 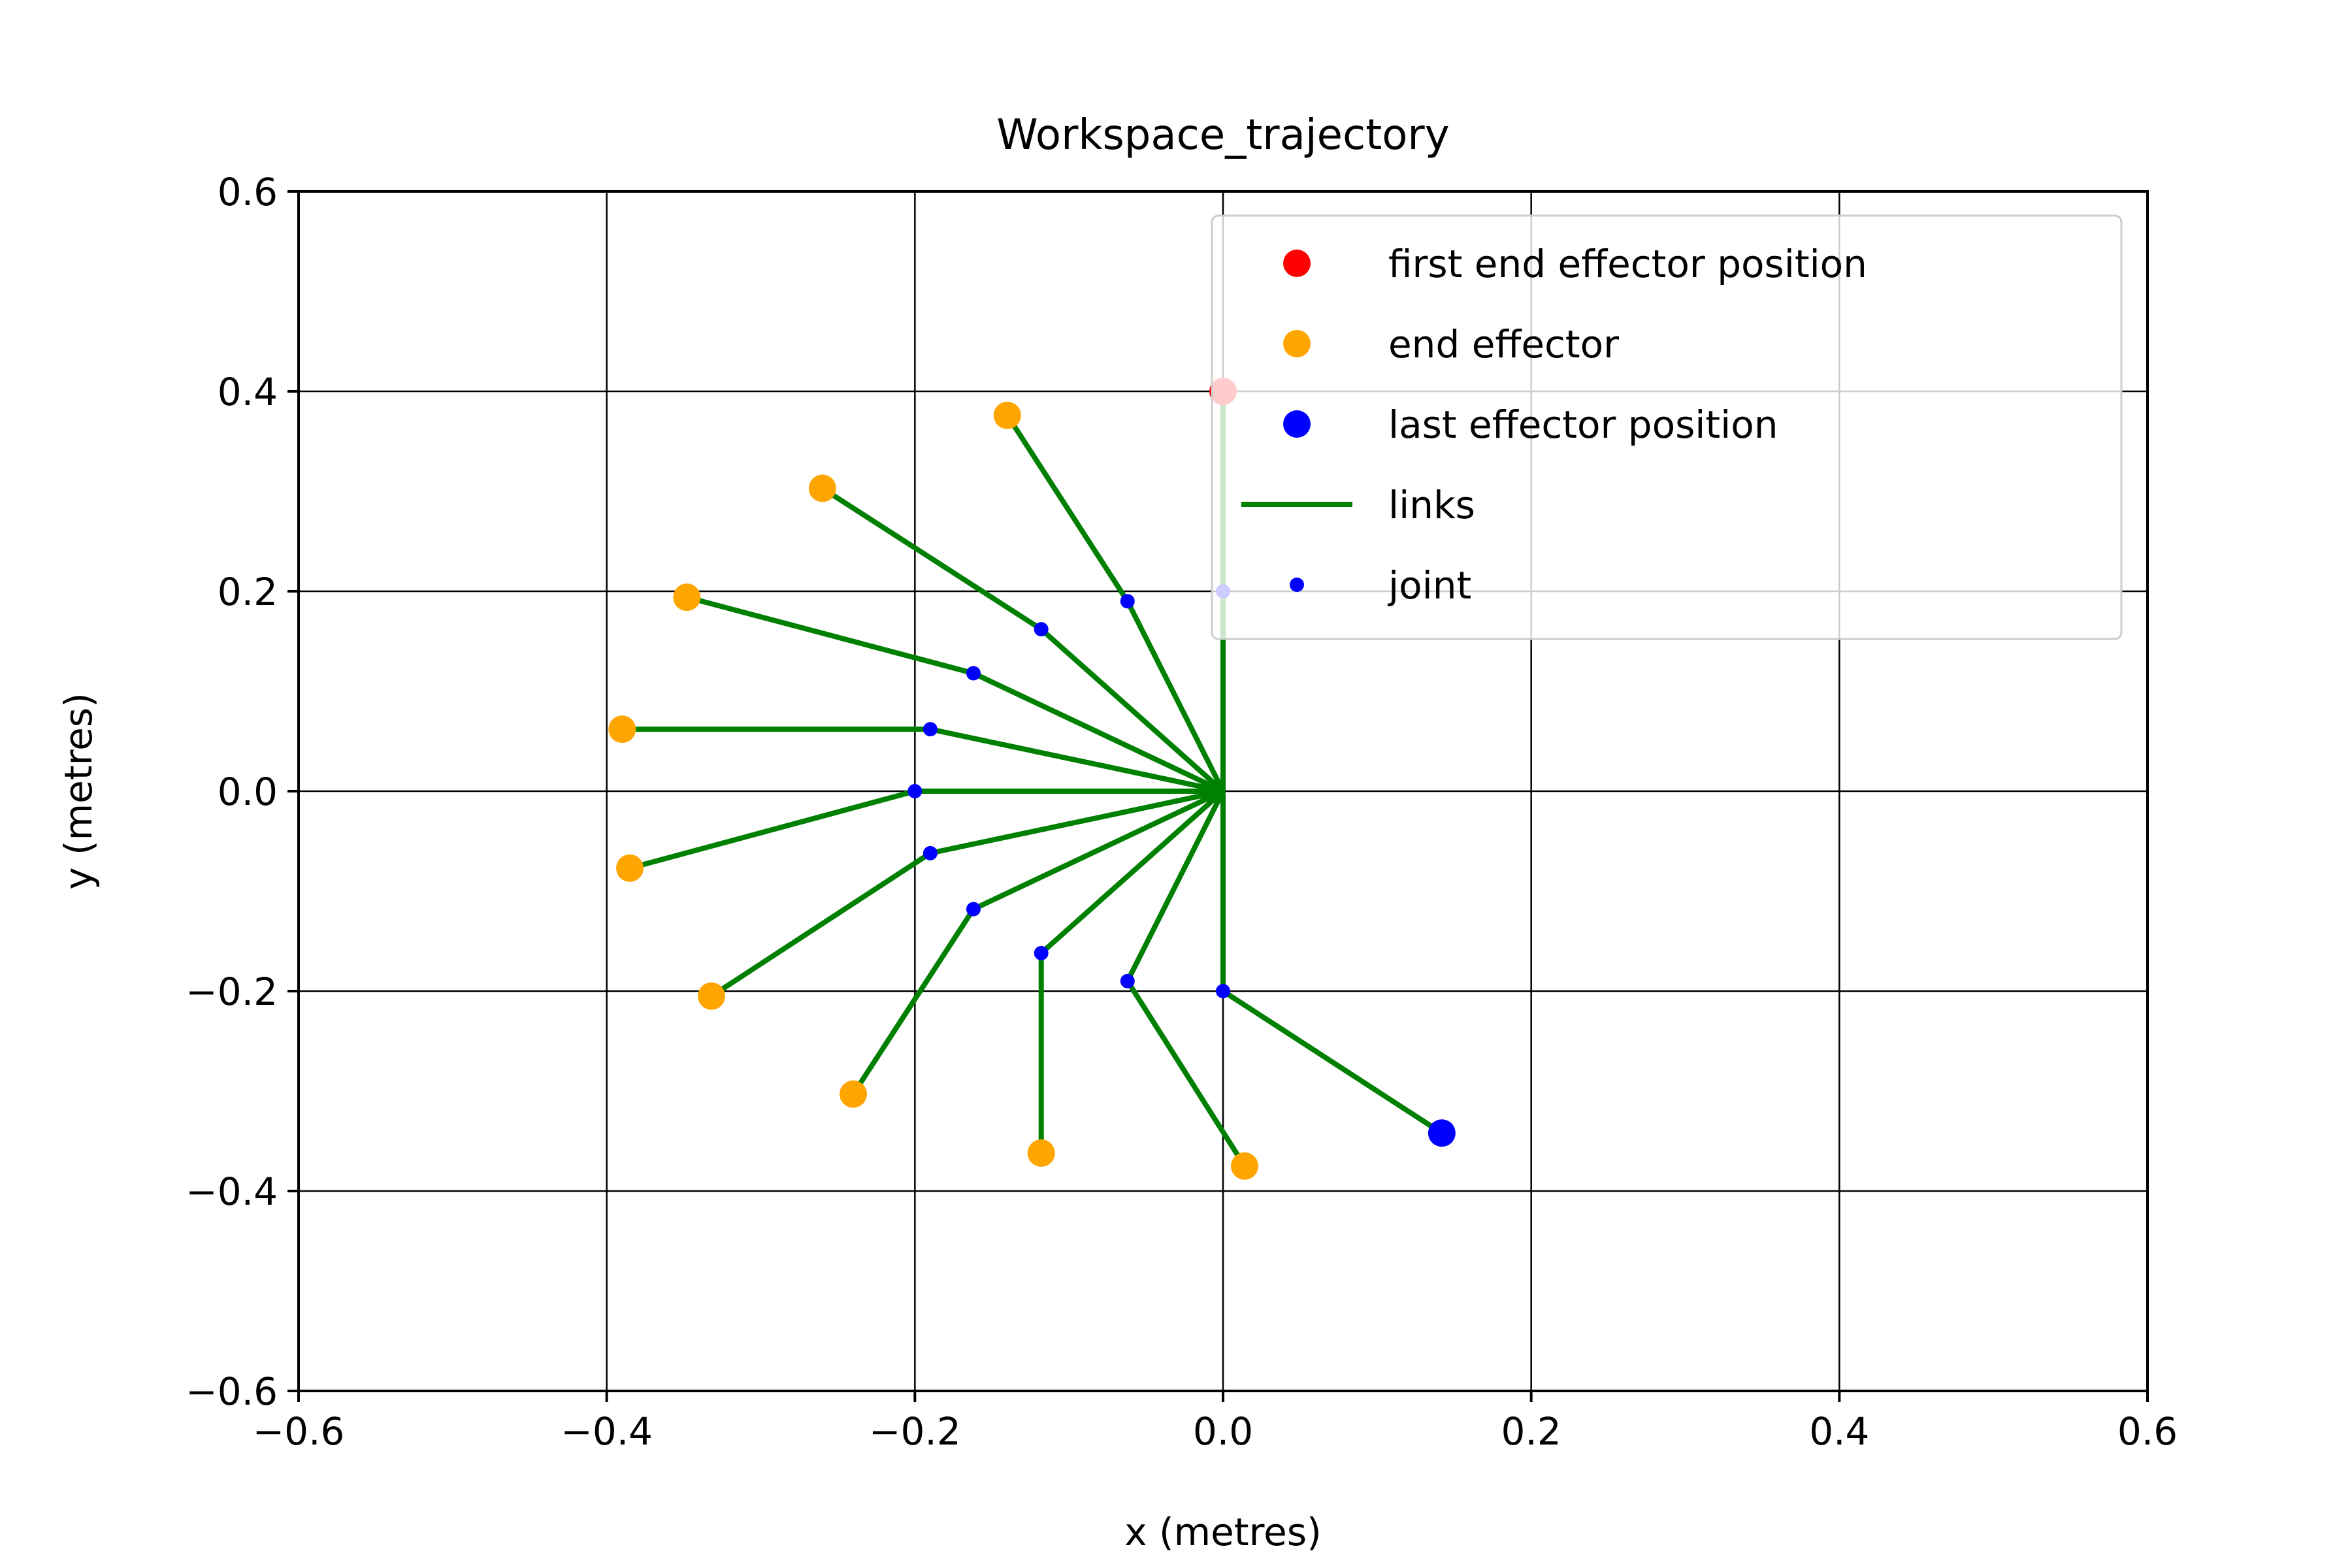 I want to click on x-tick-label: −0.4, so click(x=607, y=1431).